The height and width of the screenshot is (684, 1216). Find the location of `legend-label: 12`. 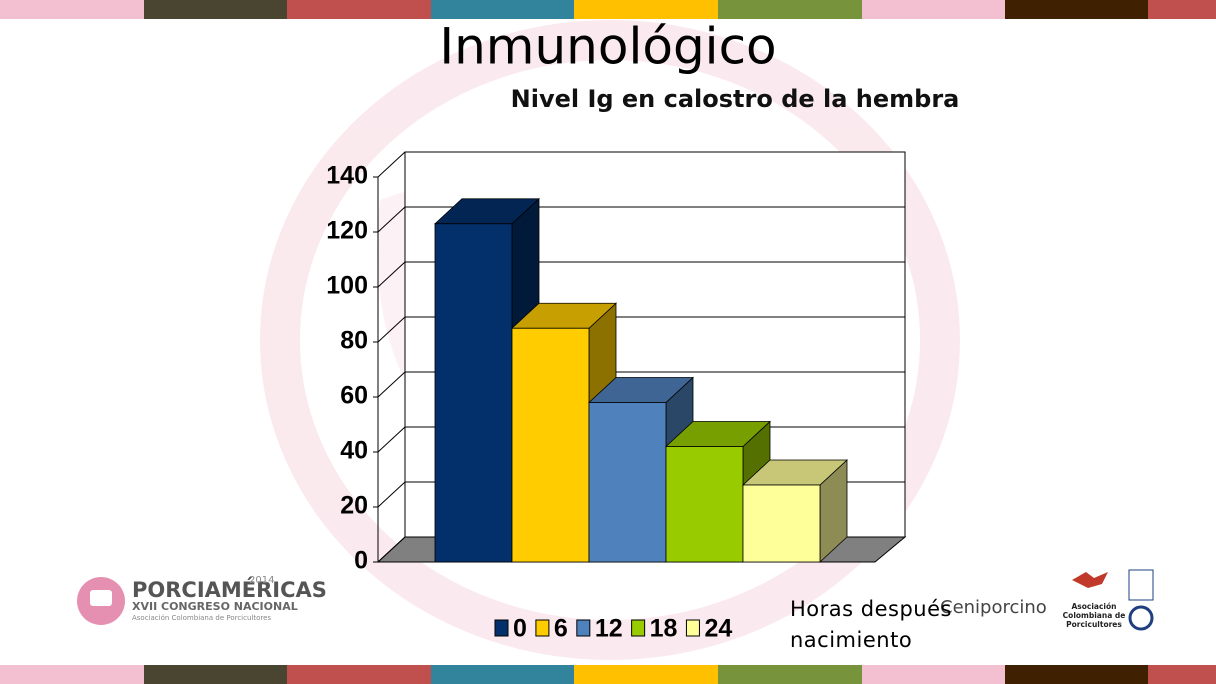

legend-label: 12 is located at coordinates (609, 629).